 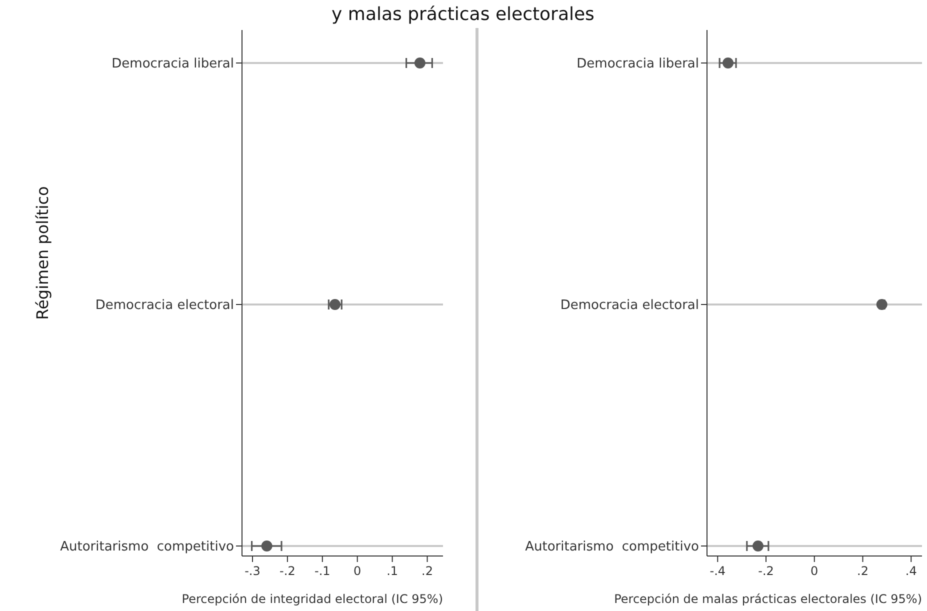 I want to click on x-axis-title: Percepción de integridad electoral (IC 95%), so click(x=312, y=599).